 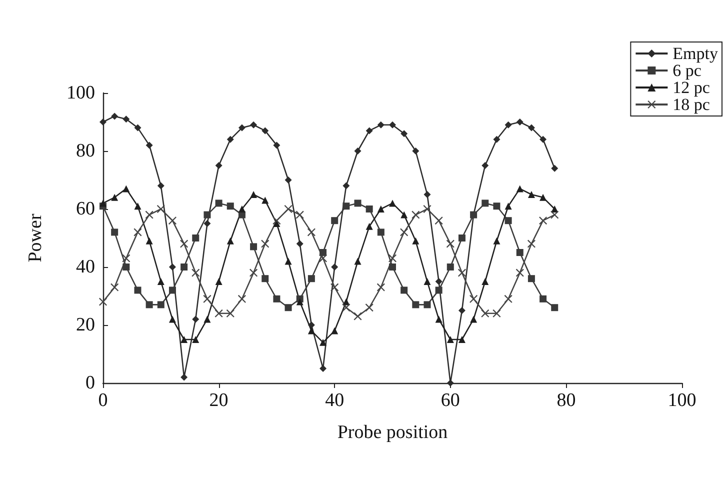 What do you see at coordinates (85, 267) in the screenshot?
I see `y-tick-label: 40` at bounding box center [85, 267].